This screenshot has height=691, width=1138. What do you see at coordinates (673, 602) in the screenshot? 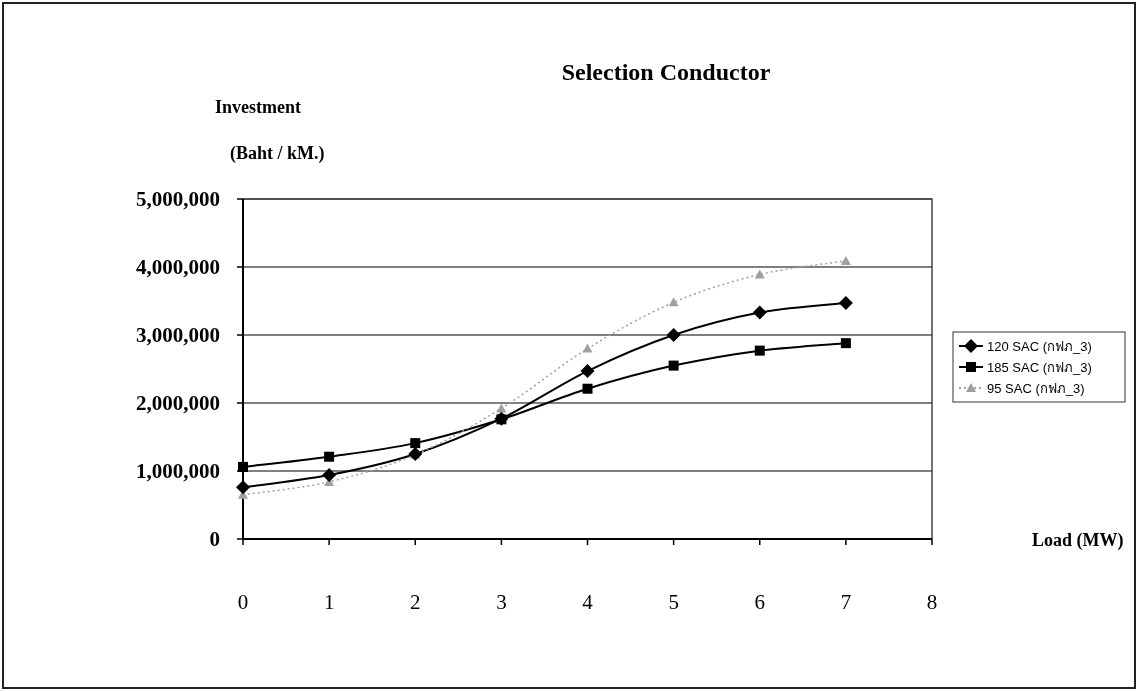
I see `x-tick-label: 5` at bounding box center [673, 602].